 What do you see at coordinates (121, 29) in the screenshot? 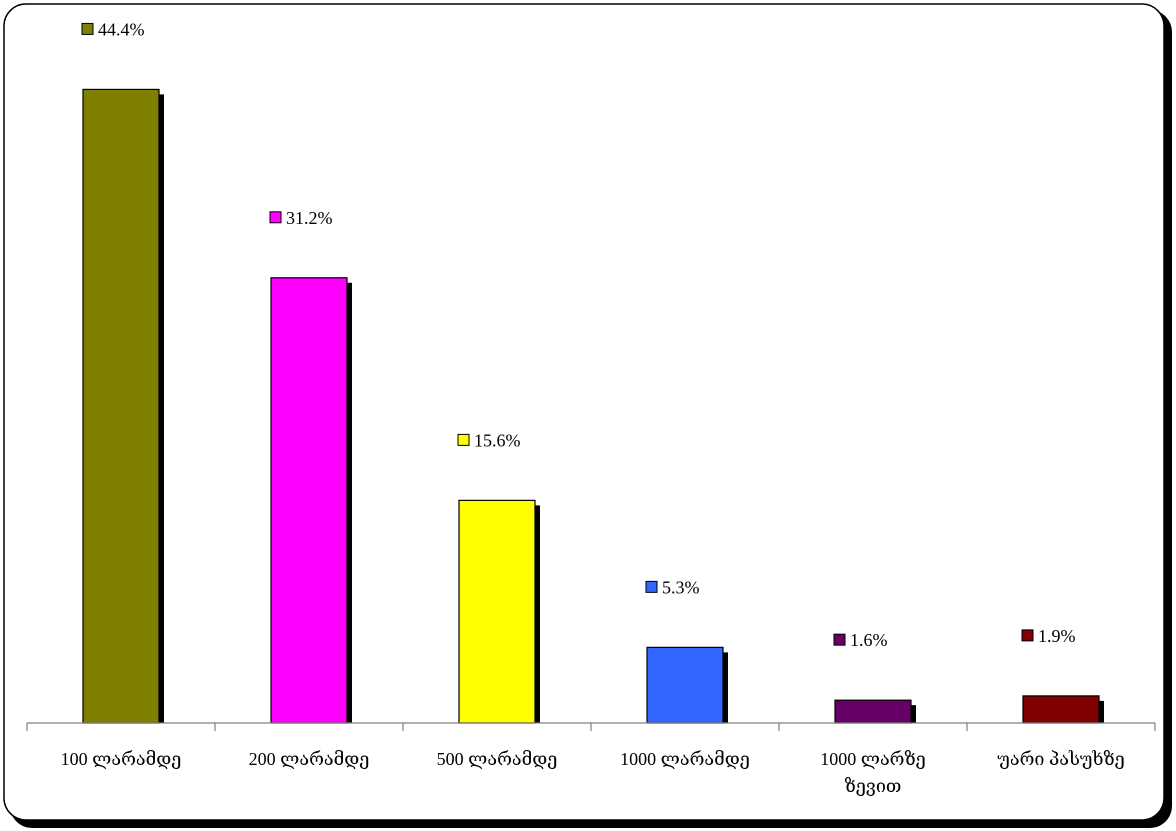
I see `data-label: 44.4%` at bounding box center [121, 29].